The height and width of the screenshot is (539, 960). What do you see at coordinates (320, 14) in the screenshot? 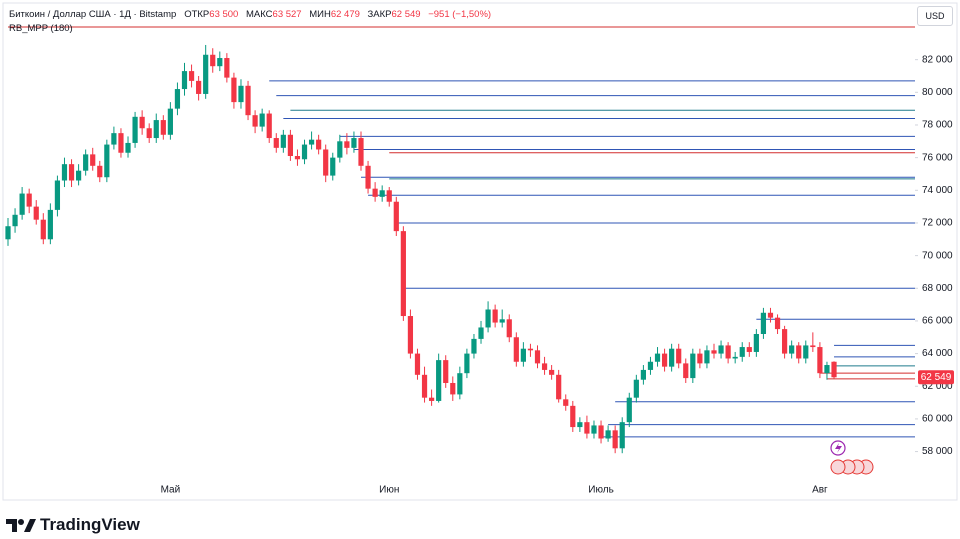
I see `stat-label: МИН` at bounding box center [320, 14].